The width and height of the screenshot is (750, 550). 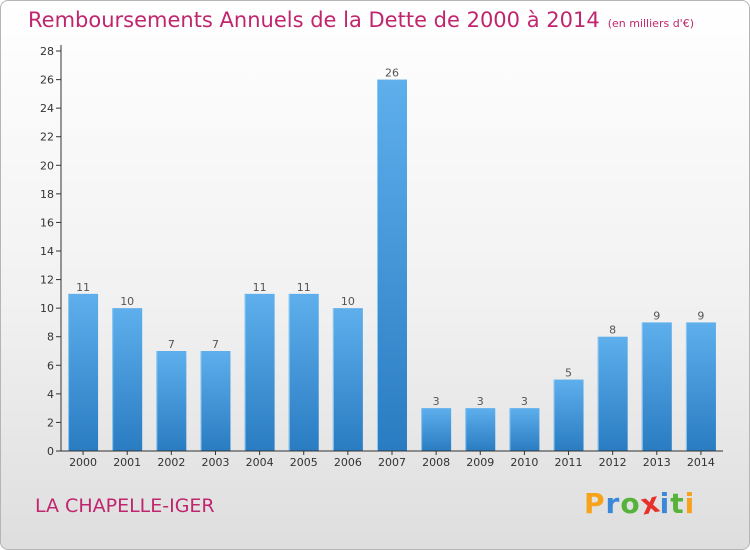 What do you see at coordinates (125, 506) in the screenshot?
I see `commune-name: LA CHAPELLE-IGER` at bounding box center [125, 506].